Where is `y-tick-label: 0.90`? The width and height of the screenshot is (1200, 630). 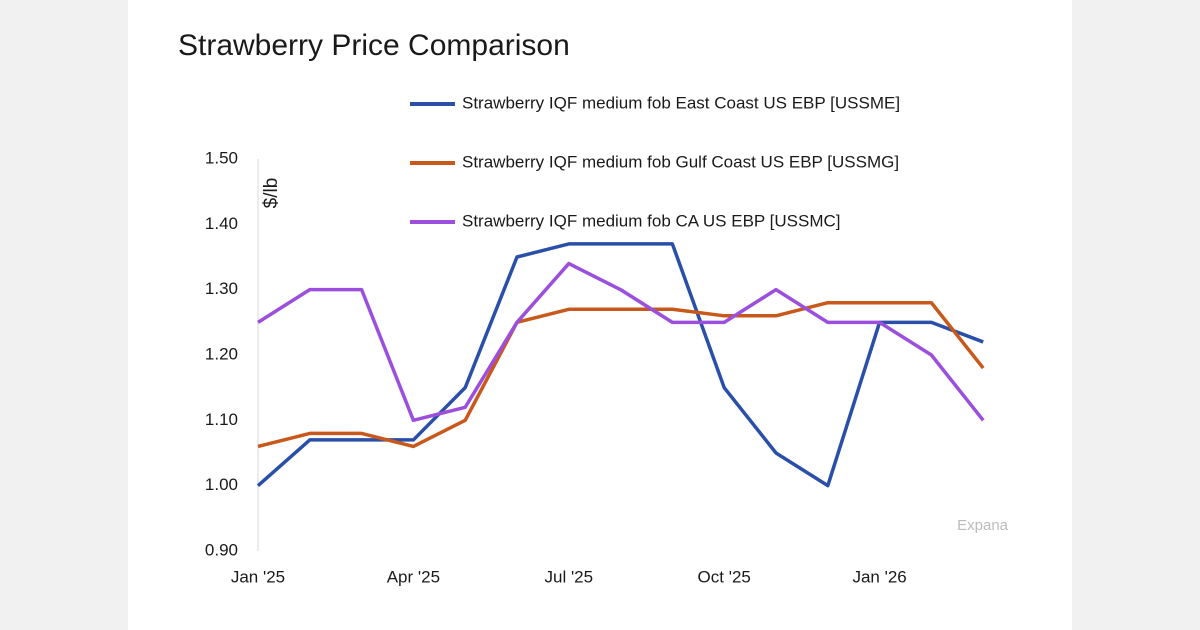 y-tick-label: 0.90 is located at coordinates (221, 549).